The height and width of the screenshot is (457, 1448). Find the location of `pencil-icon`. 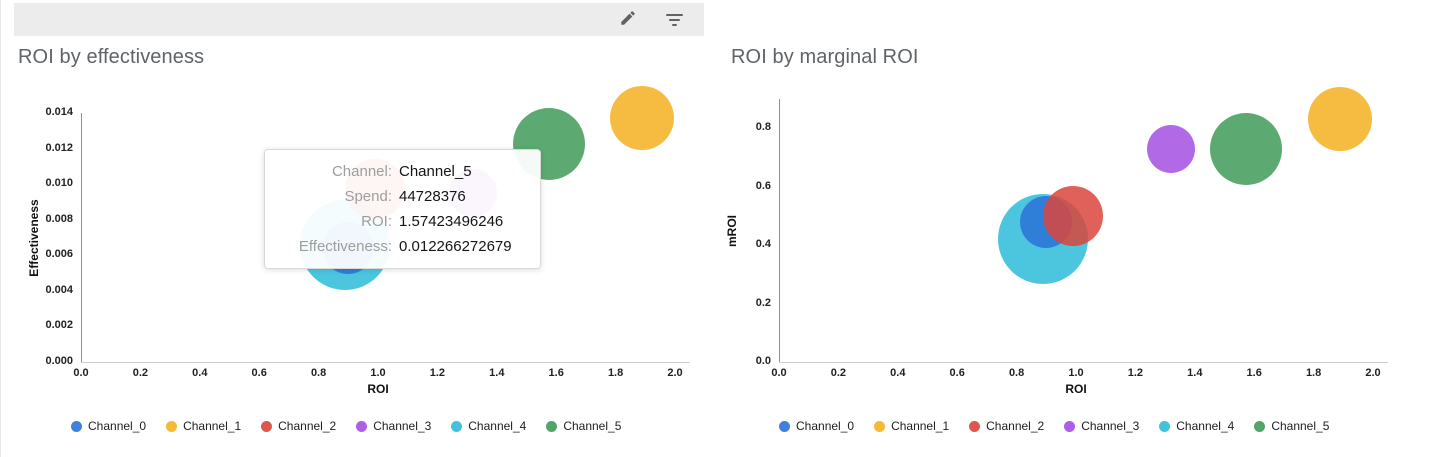

pencil-icon is located at coordinates (628, 19).